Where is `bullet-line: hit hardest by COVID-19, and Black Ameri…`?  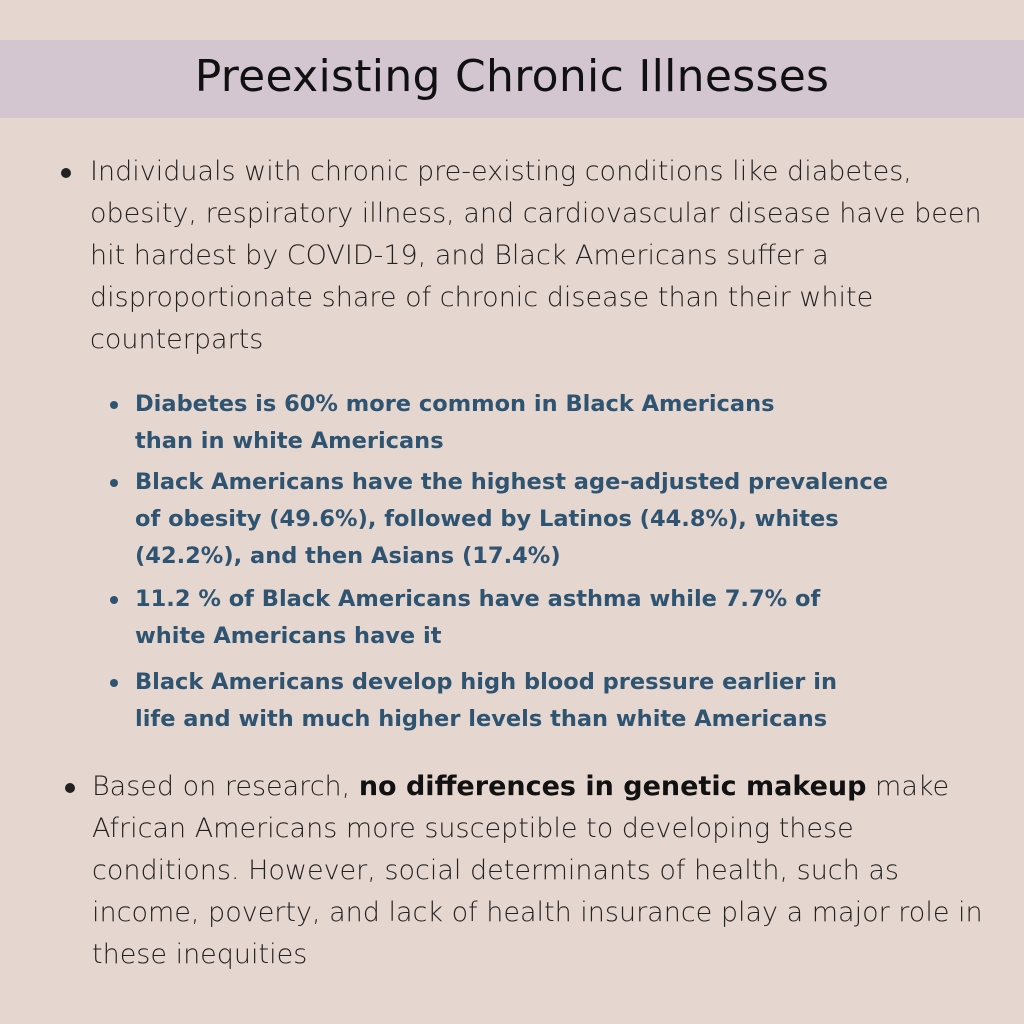
bullet-line: hit hardest by COVID-19, and Black Ameri… is located at coordinates (459, 255).